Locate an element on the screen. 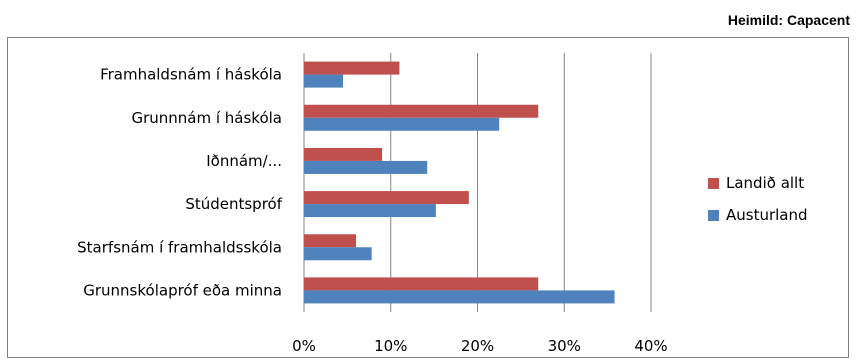 The height and width of the screenshot is (361, 858). legend: Landið allt Austurland is located at coordinates (758, 199).